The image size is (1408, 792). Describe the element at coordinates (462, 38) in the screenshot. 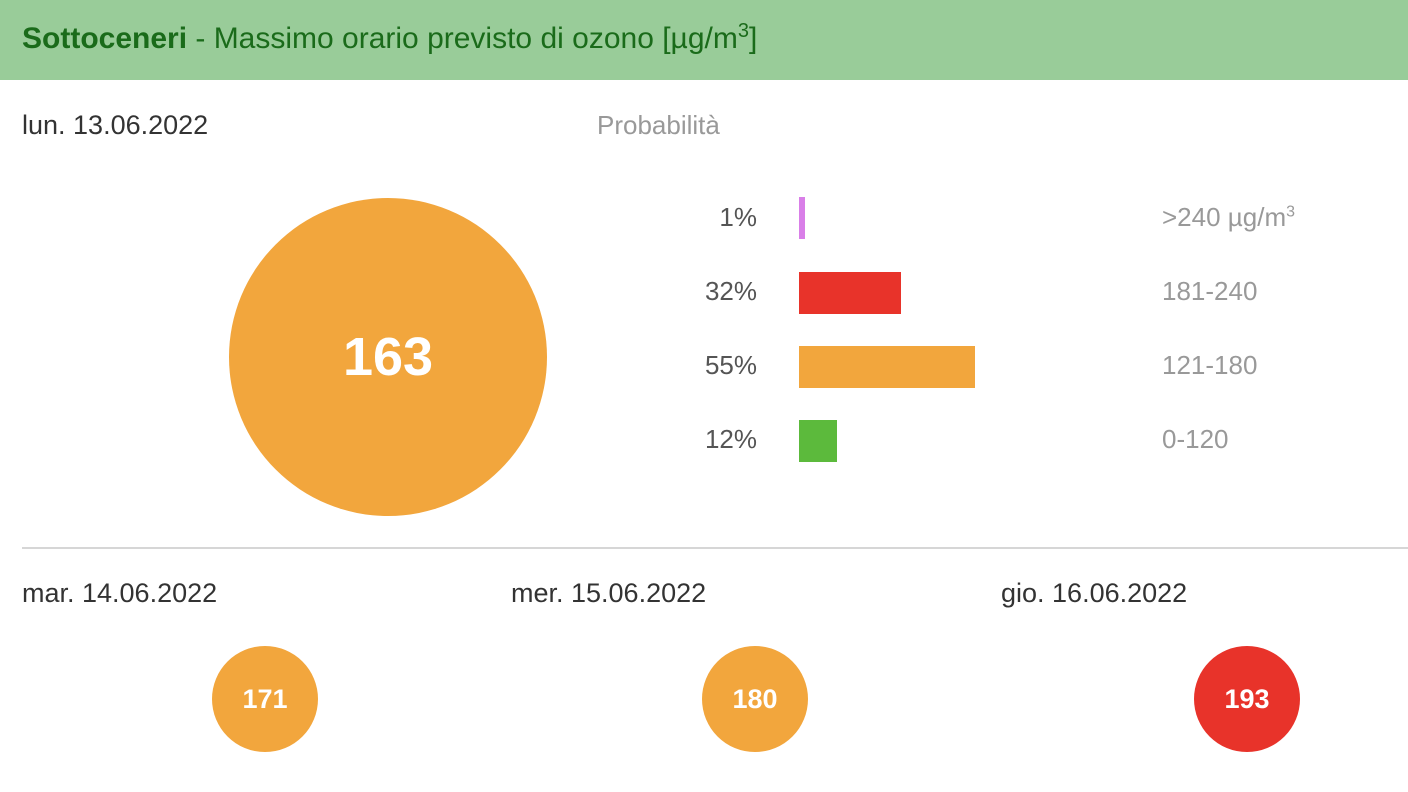

I see `title-text: - Massimo orario previsto di ozono [µg/m` at that location.